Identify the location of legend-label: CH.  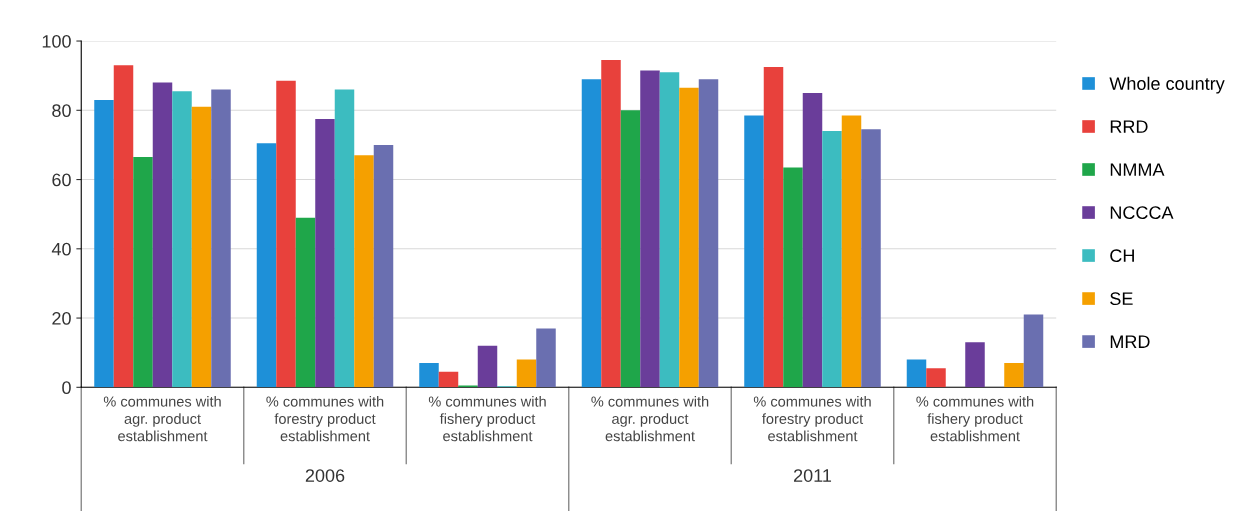
(1122, 256).